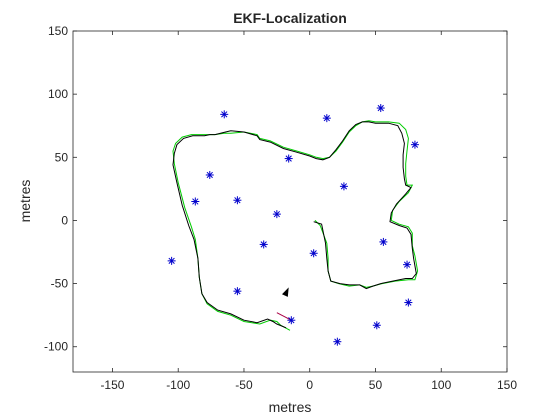  I want to click on y-tick-label: 0, so click(64, 220).